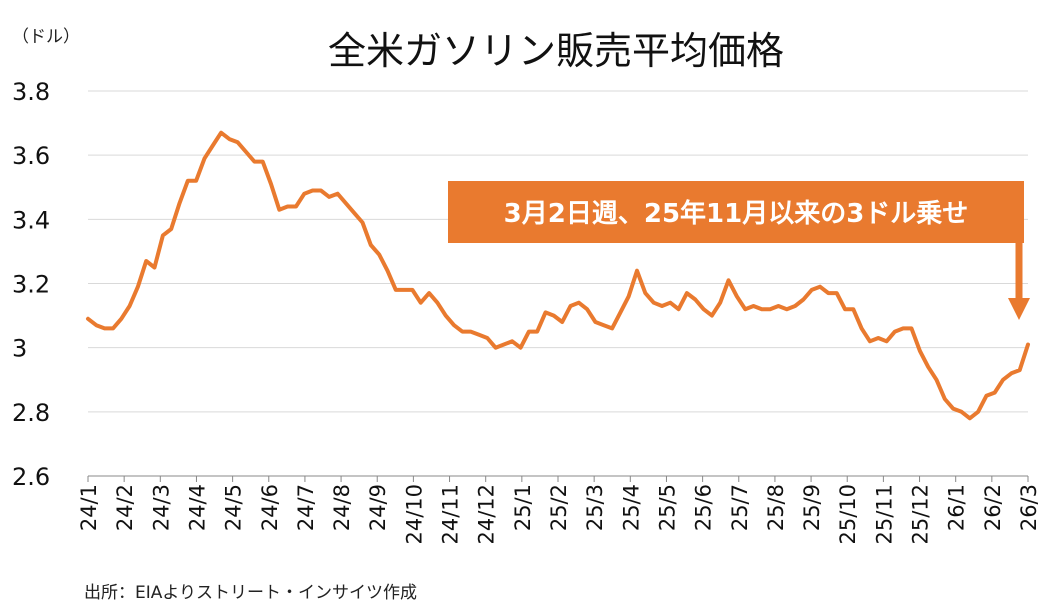  What do you see at coordinates (559, 507) in the screenshot?
I see `x-tick-label: 25/2` at bounding box center [559, 507].